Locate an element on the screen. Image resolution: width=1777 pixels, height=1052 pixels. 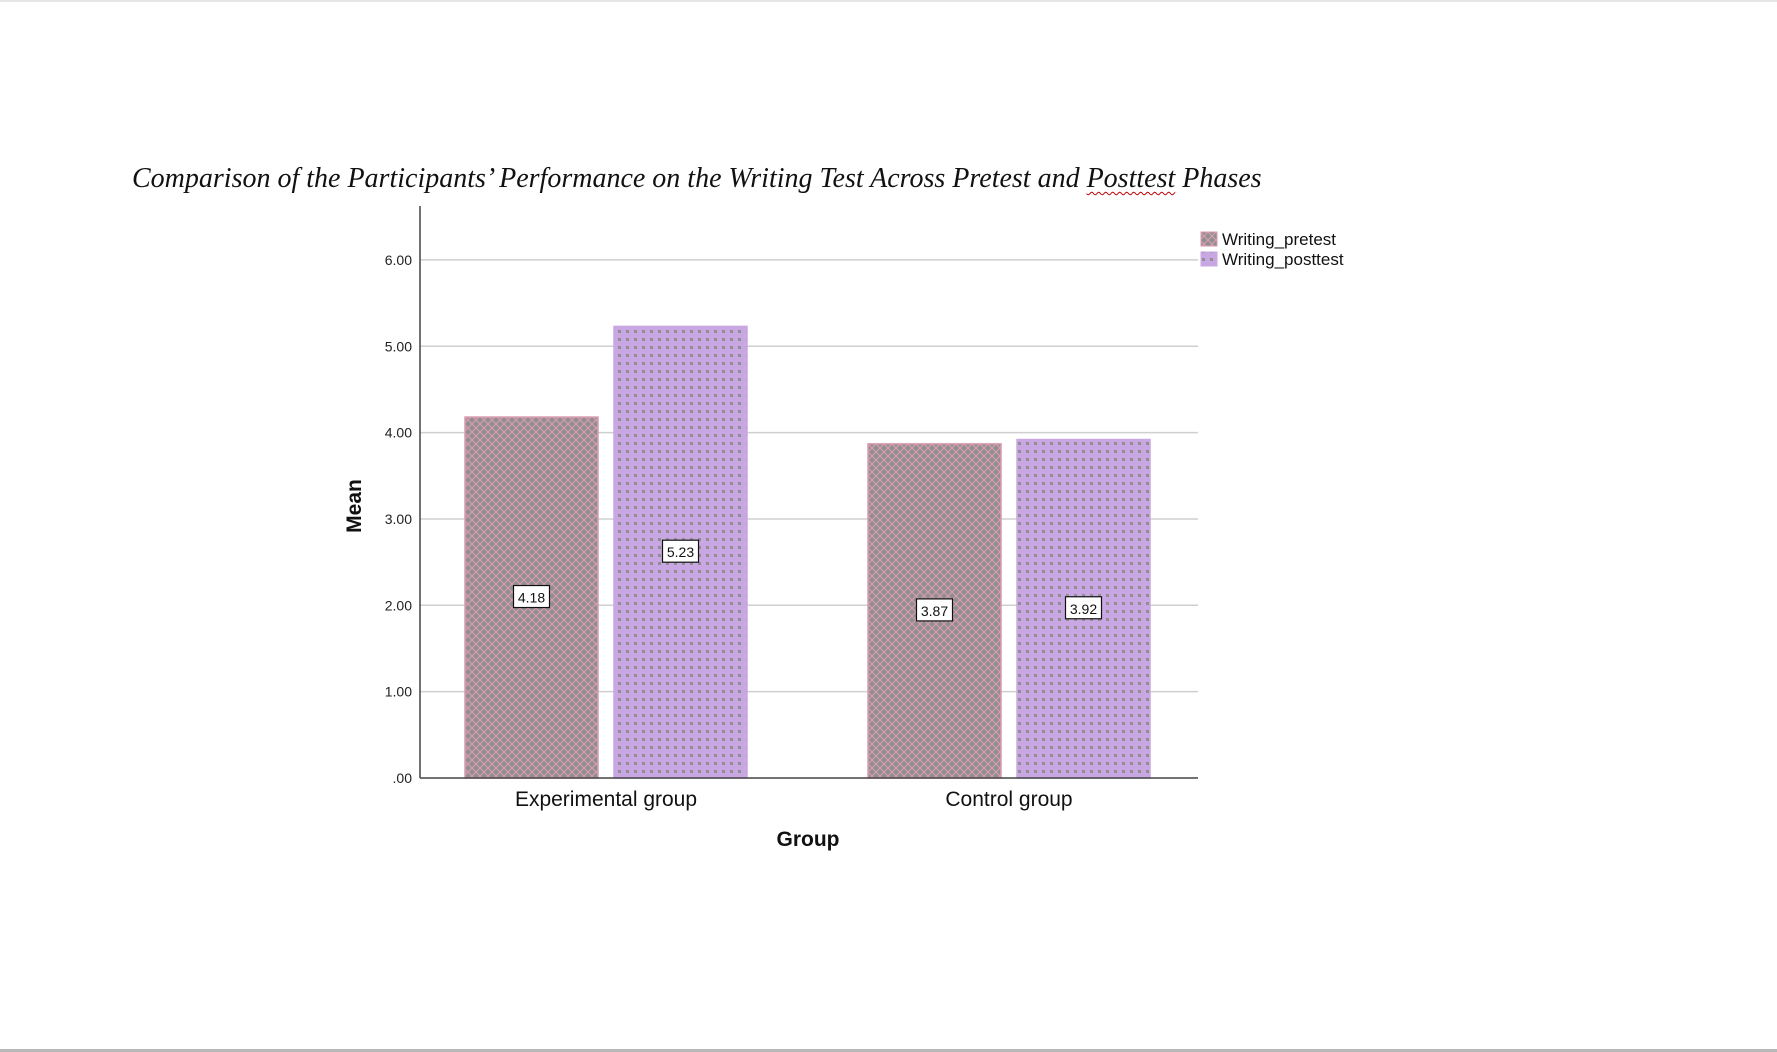
caption-text-end: Phases is located at coordinates (1218, 178).